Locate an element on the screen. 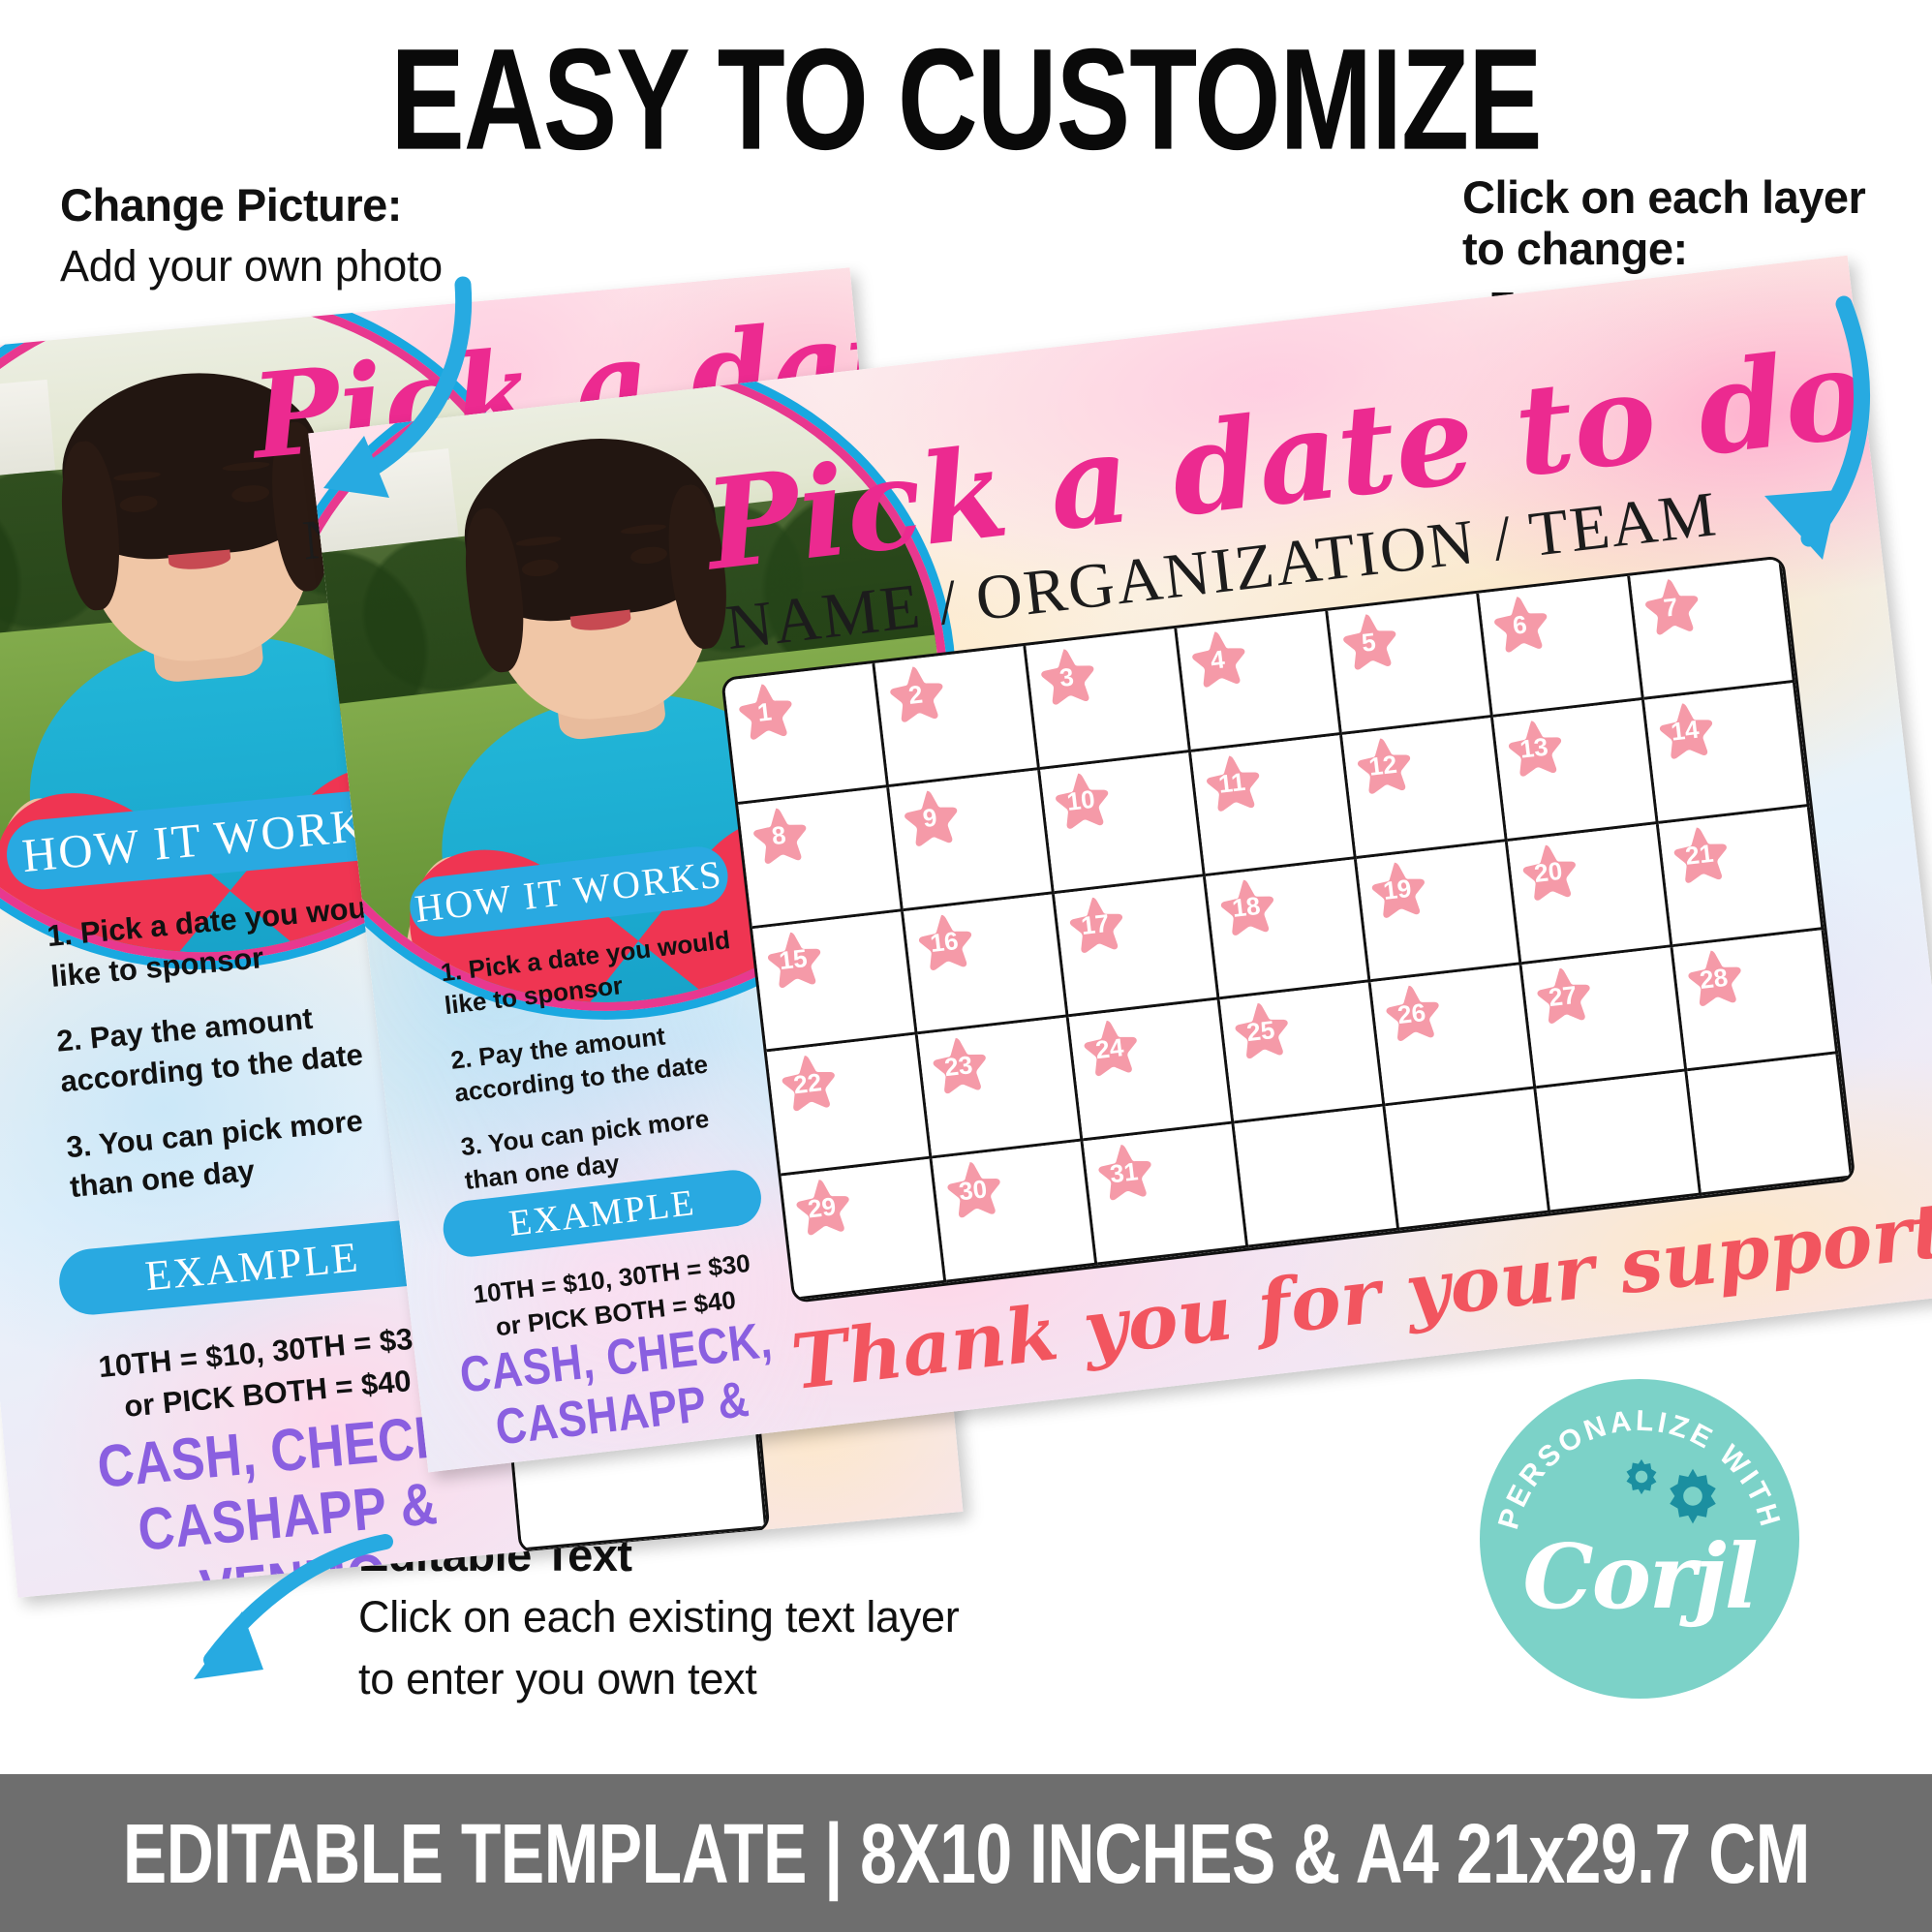  day-number: 19 is located at coordinates (1397, 889).